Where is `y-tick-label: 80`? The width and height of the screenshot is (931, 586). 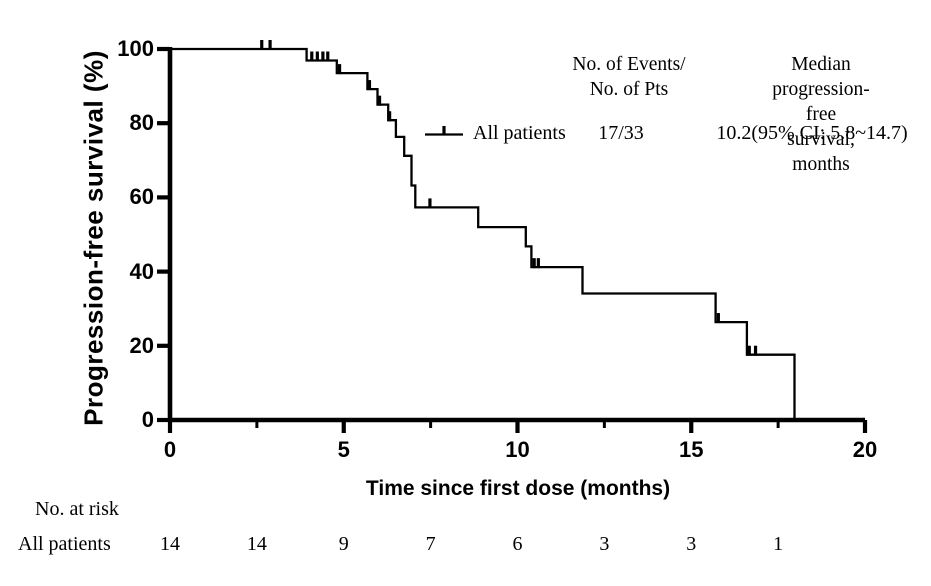
y-tick-label: 80 is located at coordinates (141, 123).